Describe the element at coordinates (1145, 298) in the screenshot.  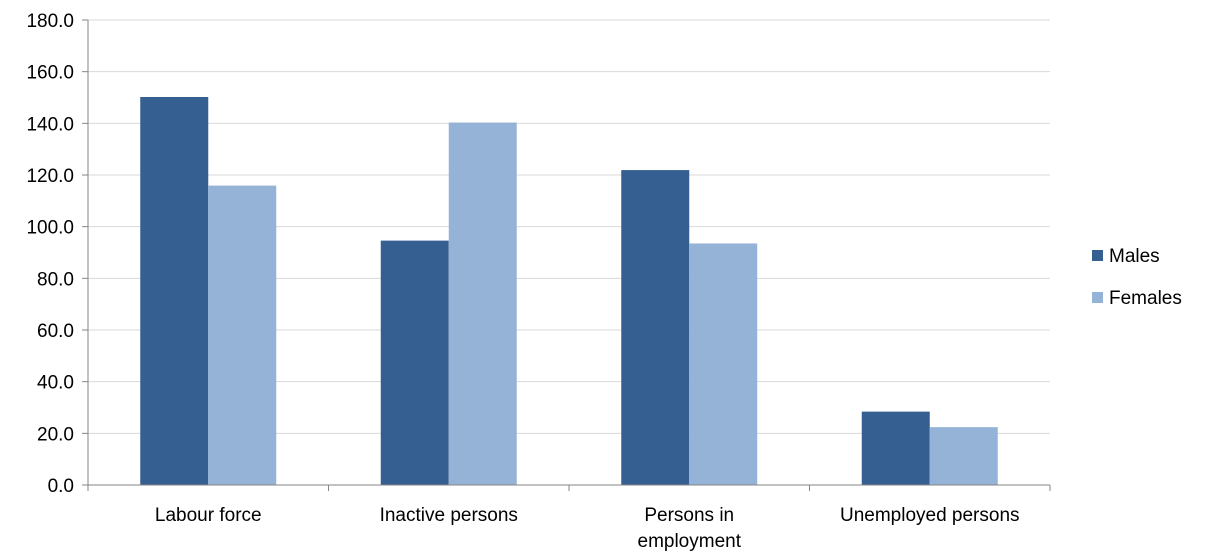
I see `legend-label-females: Females` at that location.